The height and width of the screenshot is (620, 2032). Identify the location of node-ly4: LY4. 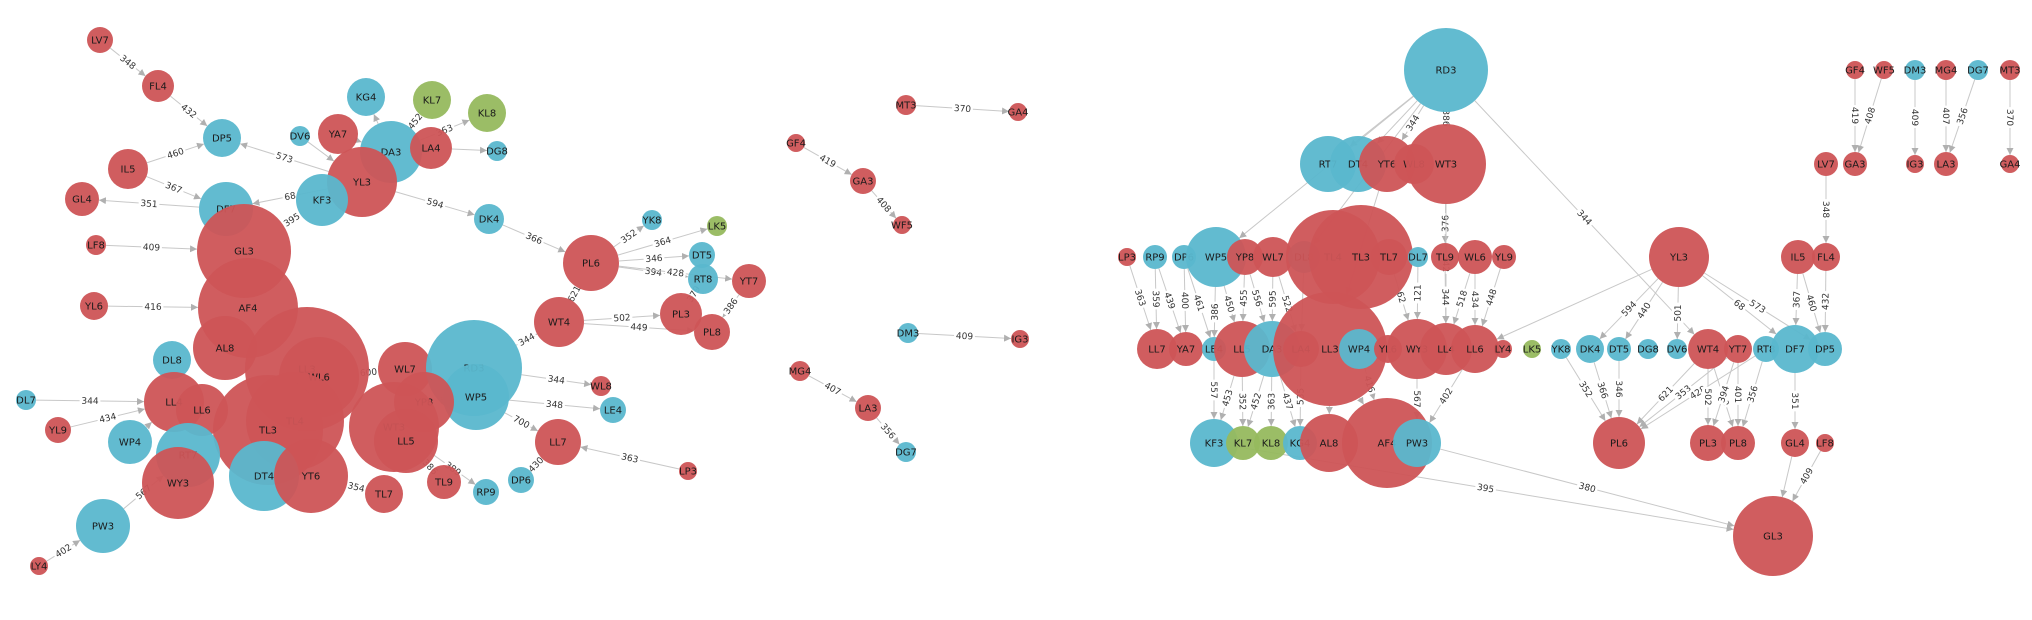
(39, 566).